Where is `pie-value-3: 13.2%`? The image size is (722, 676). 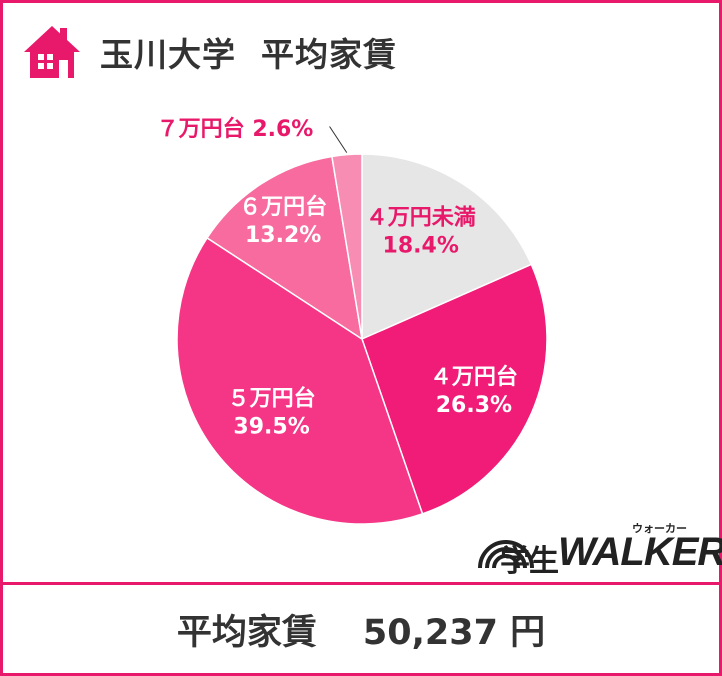
pie-value-3: 13.2% is located at coordinates (283, 235).